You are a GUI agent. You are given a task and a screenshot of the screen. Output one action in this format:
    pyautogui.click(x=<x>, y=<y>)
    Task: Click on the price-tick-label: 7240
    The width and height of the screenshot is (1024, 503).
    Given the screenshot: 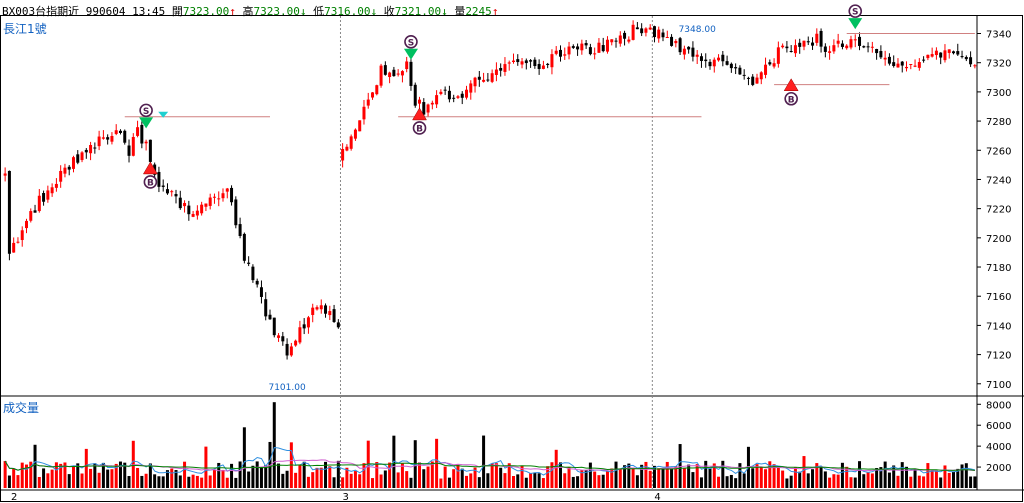 What is the action you would take?
    pyautogui.click(x=998, y=180)
    